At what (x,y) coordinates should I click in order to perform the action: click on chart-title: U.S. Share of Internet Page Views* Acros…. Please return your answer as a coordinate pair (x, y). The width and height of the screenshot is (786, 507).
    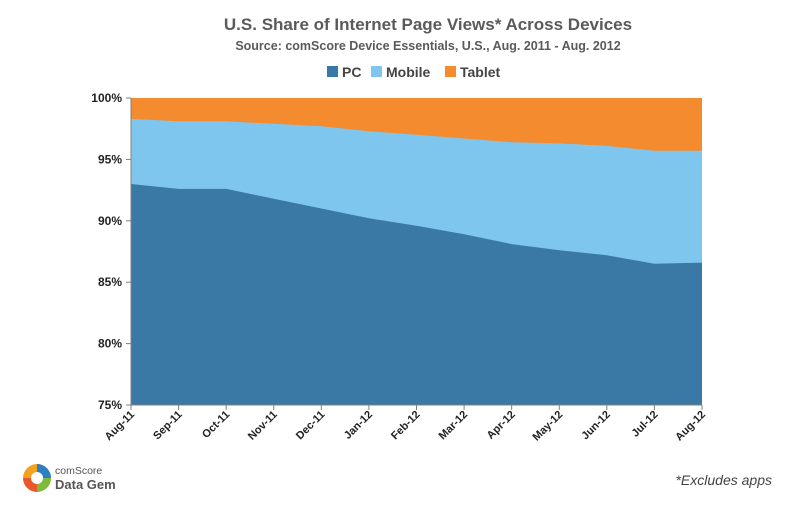
    Looking at the image, I should click on (428, 24).